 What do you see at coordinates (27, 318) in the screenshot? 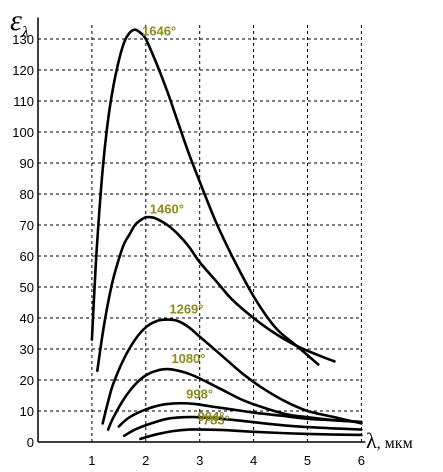
I see `y-tick-label: 40` at bounding box center [27, 318].